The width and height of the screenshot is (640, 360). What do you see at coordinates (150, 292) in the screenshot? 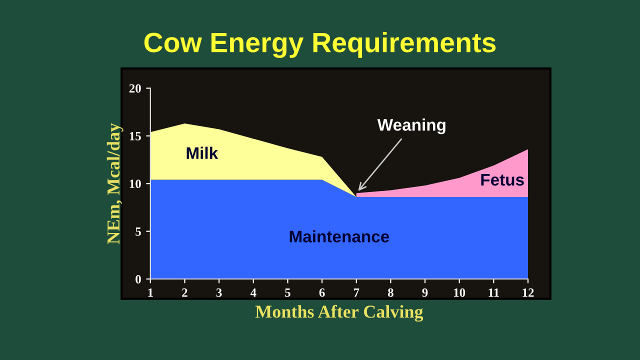
I see `x-tick-label: 1` at bounding box center [150, 292].